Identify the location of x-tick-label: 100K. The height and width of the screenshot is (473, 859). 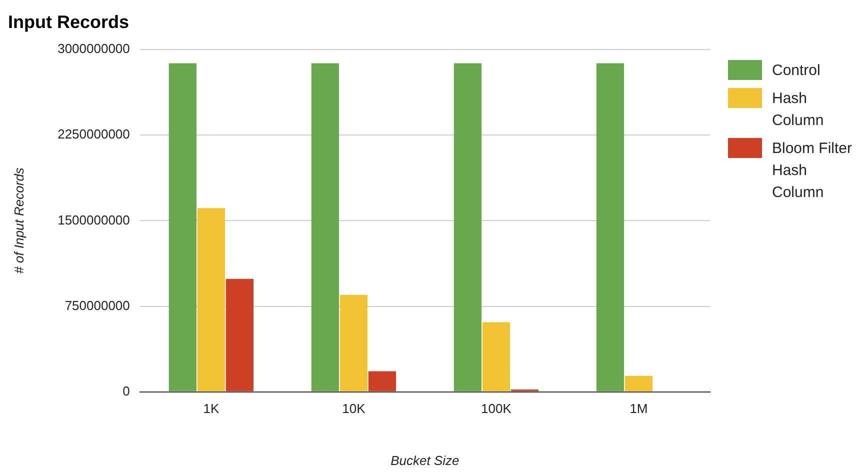
(496, 408).